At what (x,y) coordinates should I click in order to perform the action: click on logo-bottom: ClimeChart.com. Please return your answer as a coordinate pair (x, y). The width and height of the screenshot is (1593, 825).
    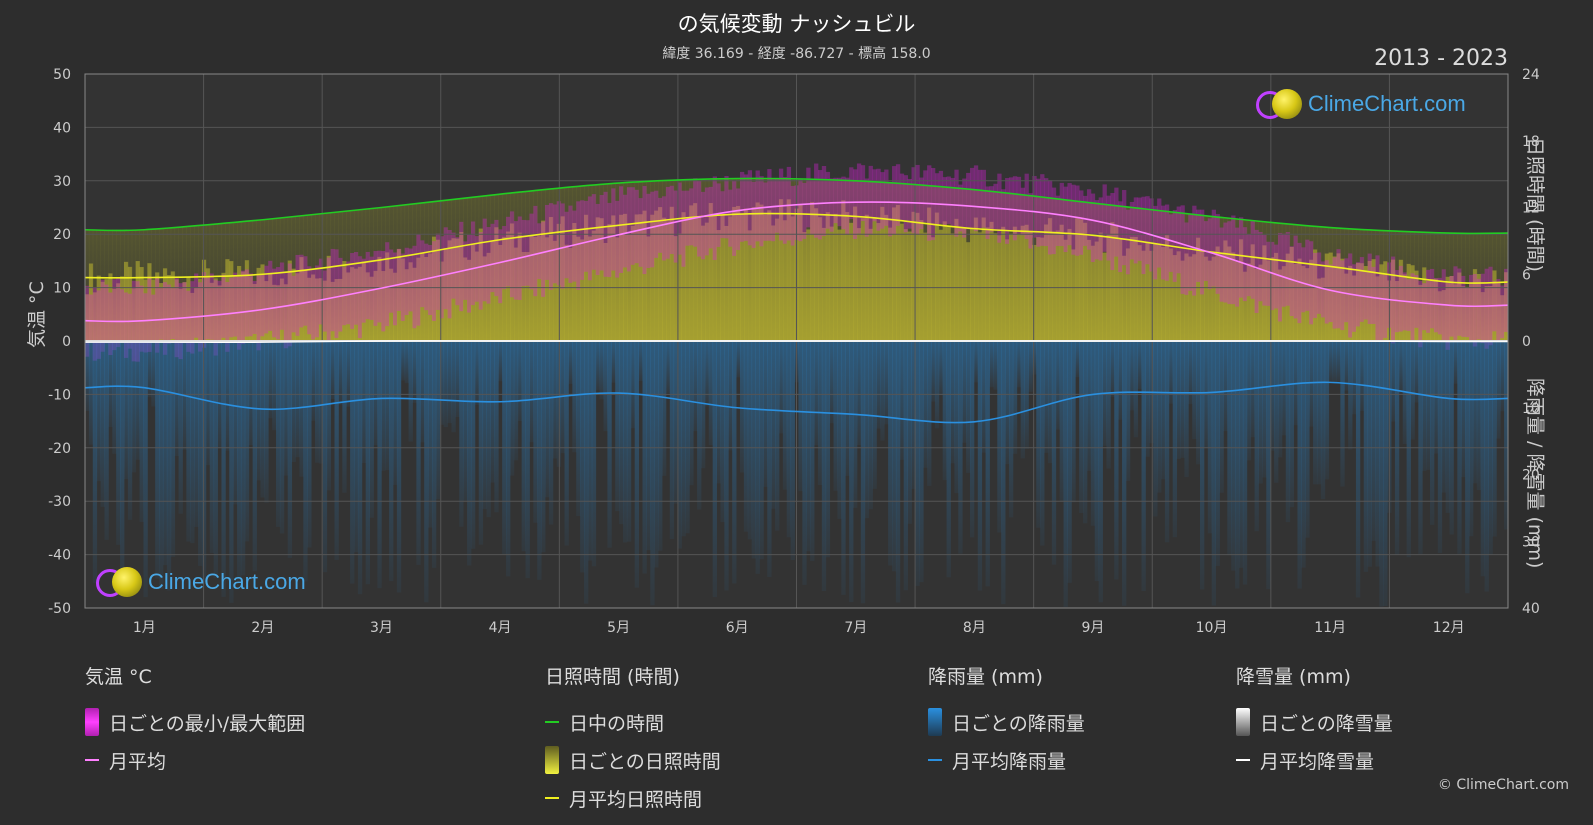
    Looking at the image, I should click on (201, 582).